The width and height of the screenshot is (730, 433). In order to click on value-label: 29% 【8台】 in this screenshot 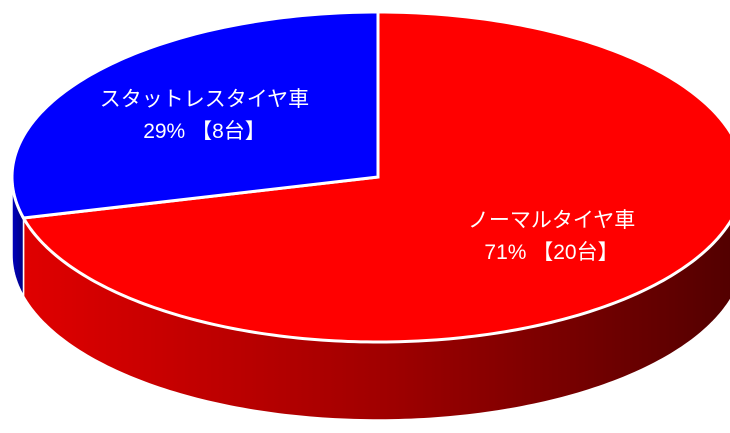, I will do `click(204, 131)`.